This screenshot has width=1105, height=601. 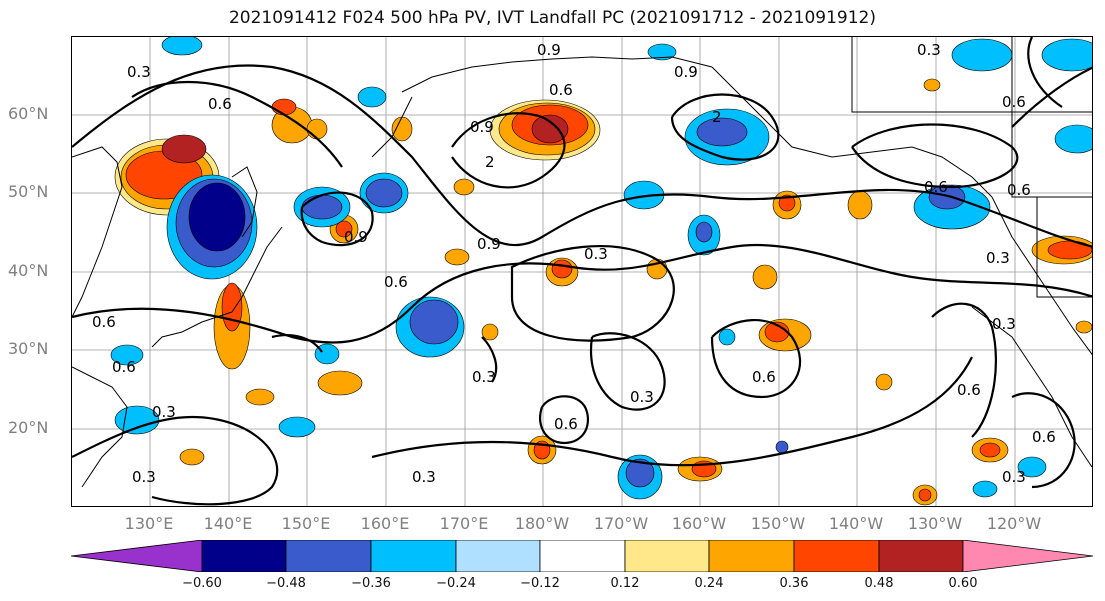 What do you see at coordinates (621, 523) in the screenshot?
I see `lon-label-170w: 170°W` at bounding box center [621, 523].